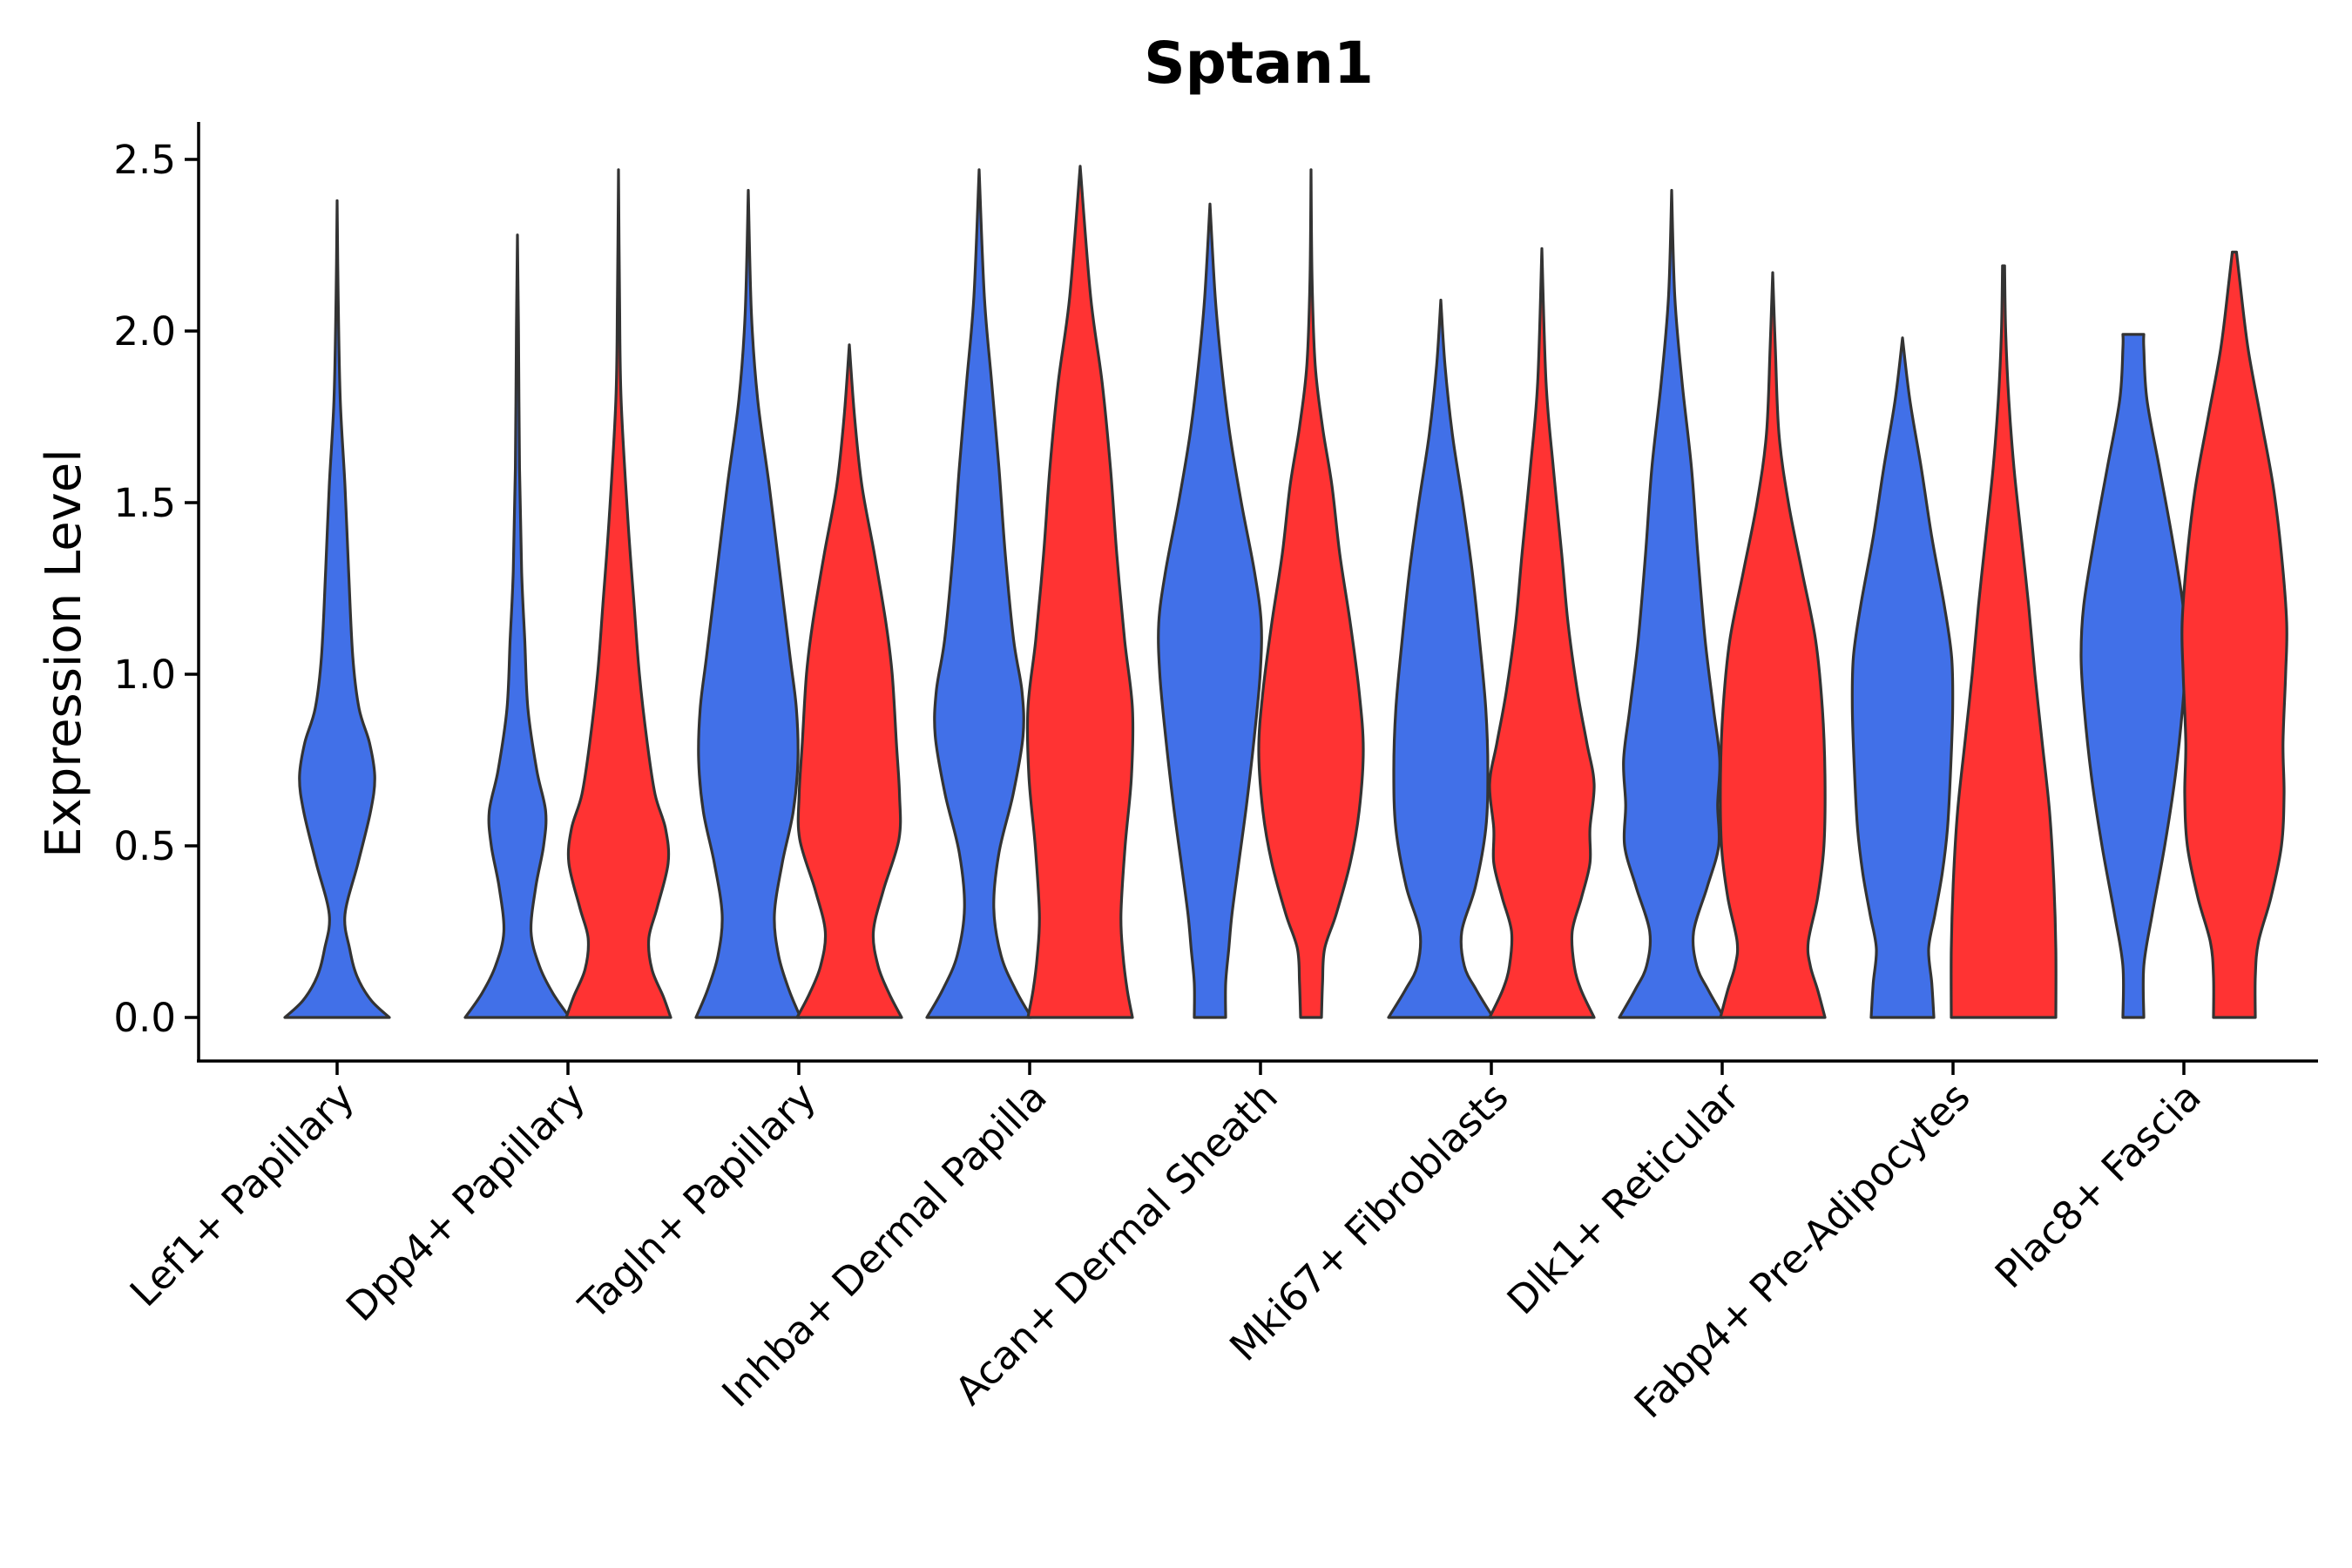 This screenshot has width=2352, height=1568. I want to click on y-tick-label: 1.5, so click(145, 503).